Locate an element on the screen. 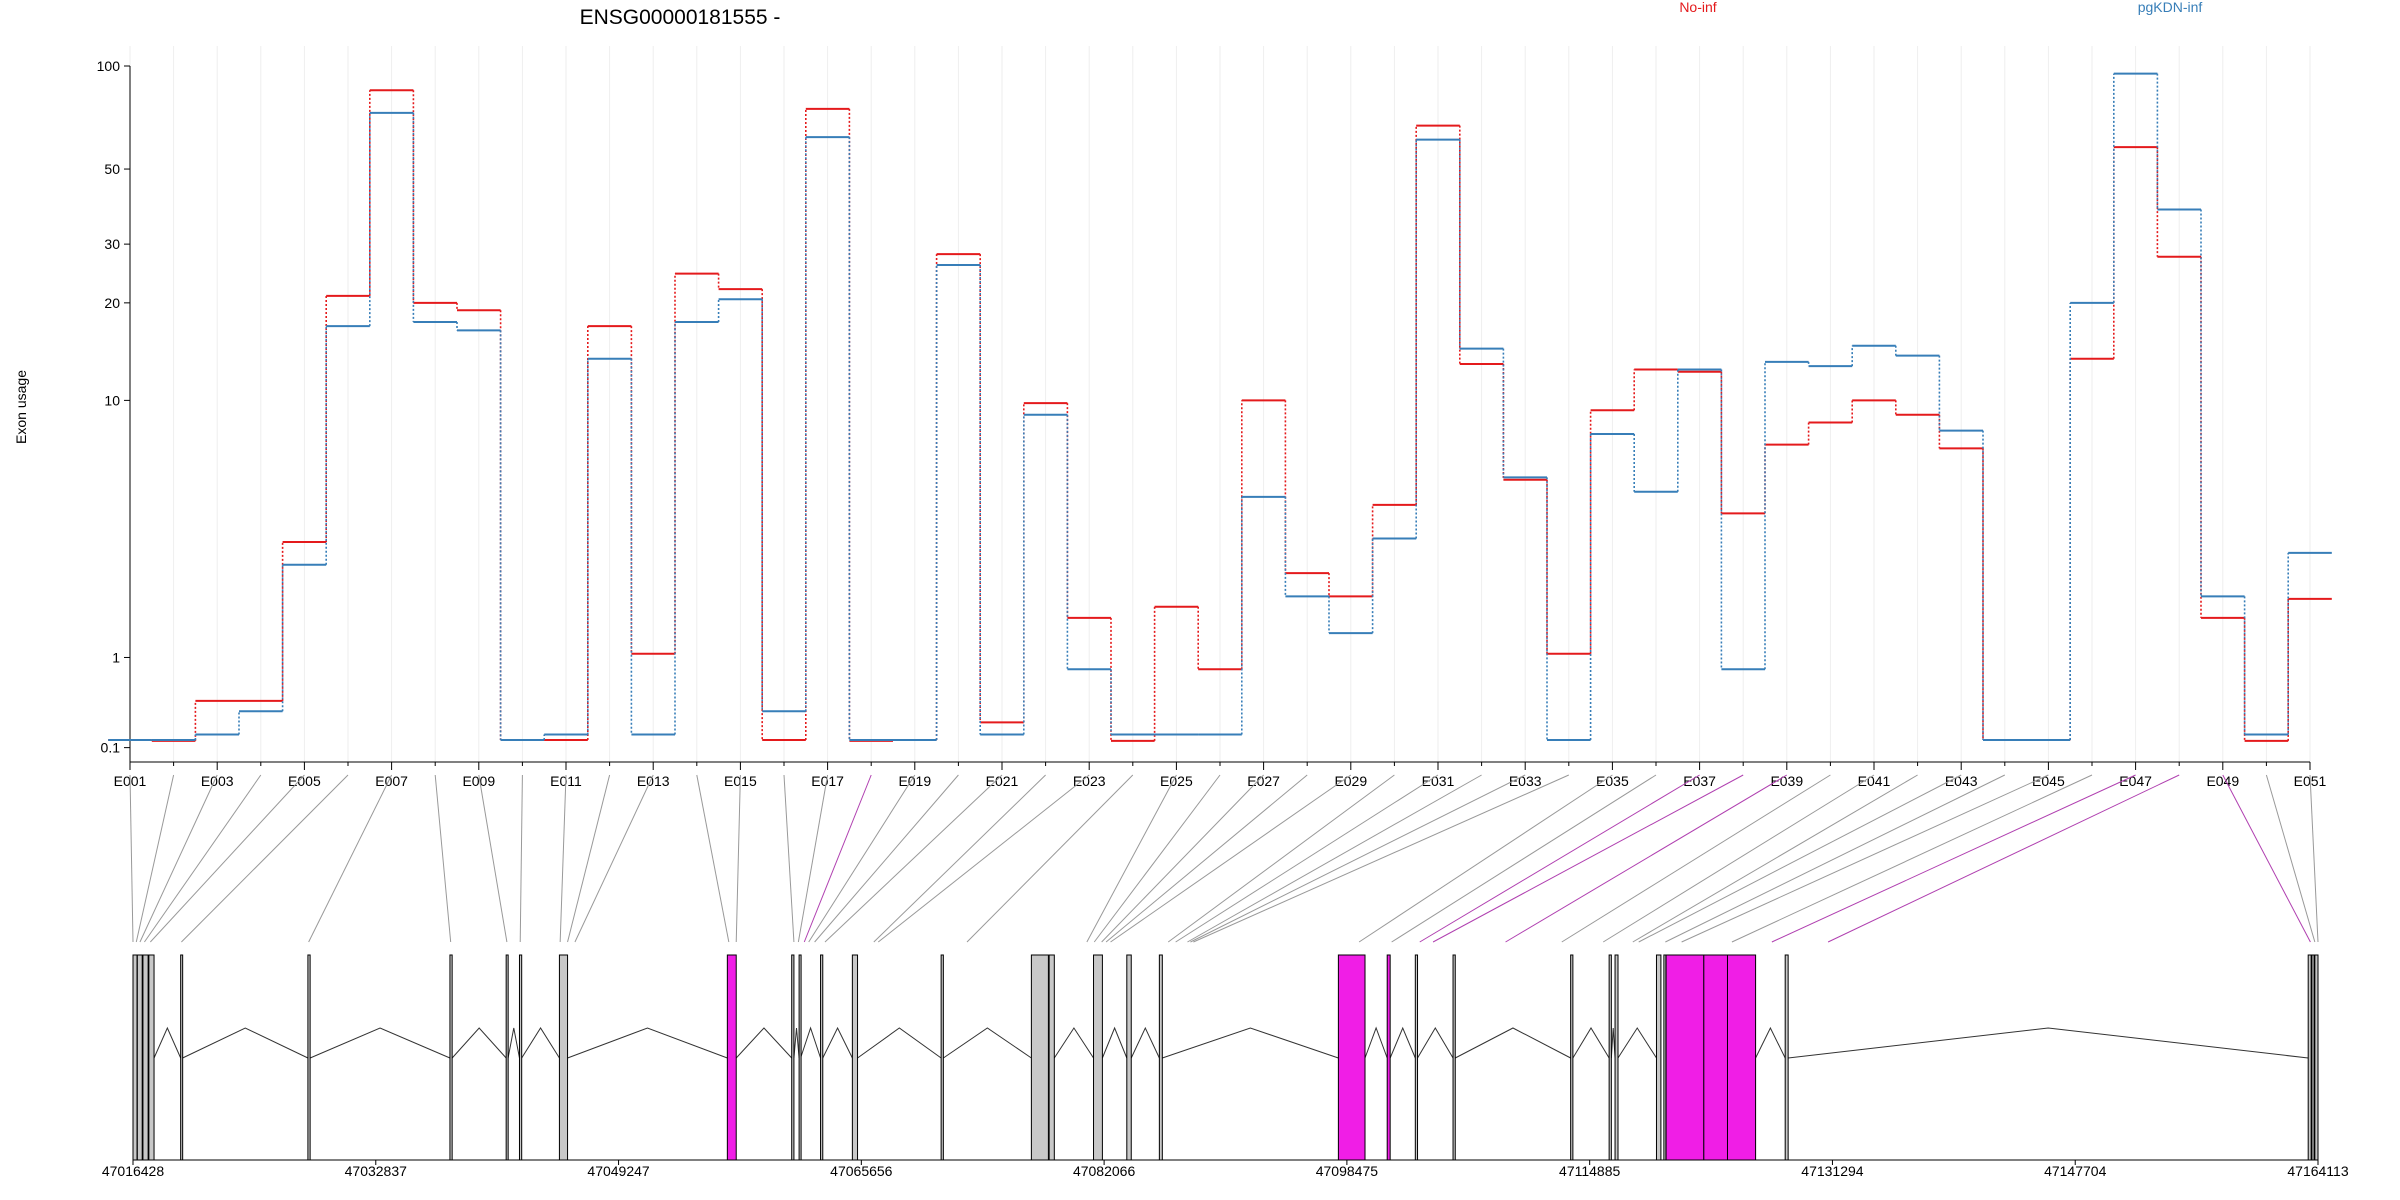 Image resolution: width=2400 pixels, height=1200 pixels. x-tick-label: E047 is located at coordinates (2135, 781).